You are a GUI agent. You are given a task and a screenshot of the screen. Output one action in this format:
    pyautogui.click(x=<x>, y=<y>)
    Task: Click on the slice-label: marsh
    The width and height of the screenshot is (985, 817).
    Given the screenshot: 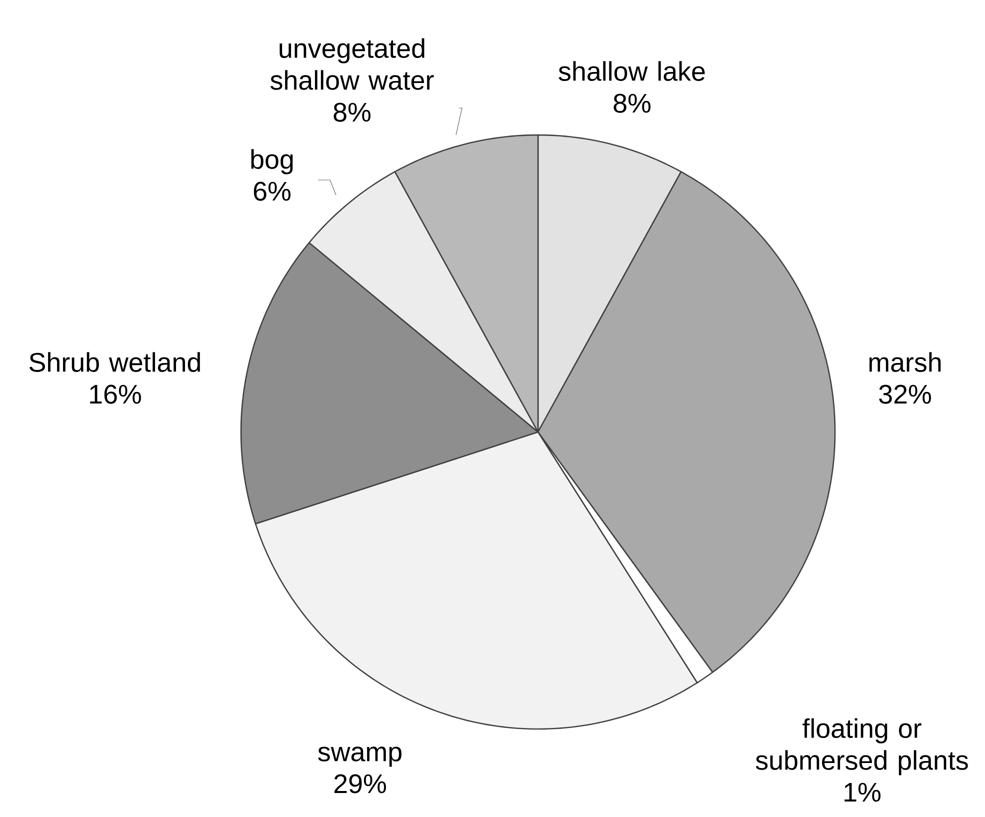 What is the action you would take?
    pyautogui.click(x=905, y=362)
    